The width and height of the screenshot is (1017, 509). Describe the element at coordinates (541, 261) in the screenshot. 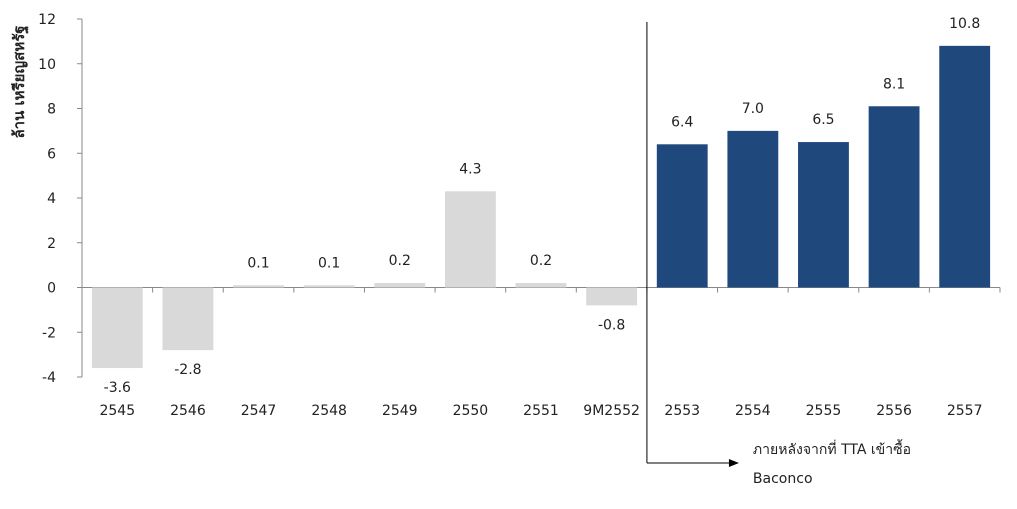

I see `data-label-2551: 0.2` at that location.